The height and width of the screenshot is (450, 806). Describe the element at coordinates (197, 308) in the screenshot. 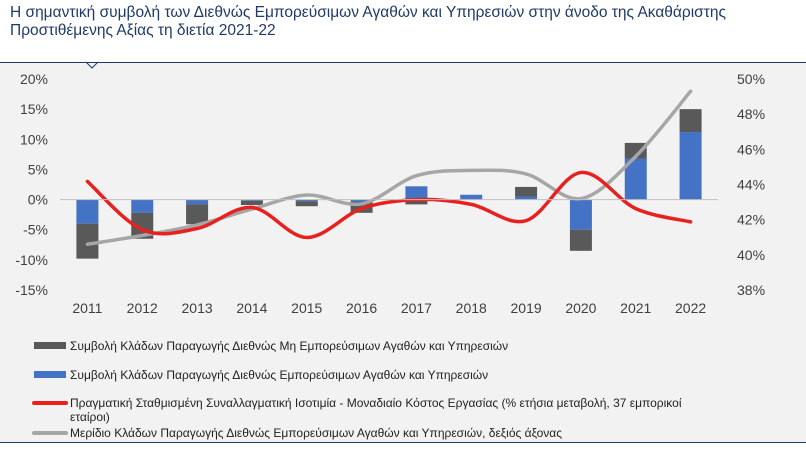

I see `x-axis-tick-label: 2013` at that location.